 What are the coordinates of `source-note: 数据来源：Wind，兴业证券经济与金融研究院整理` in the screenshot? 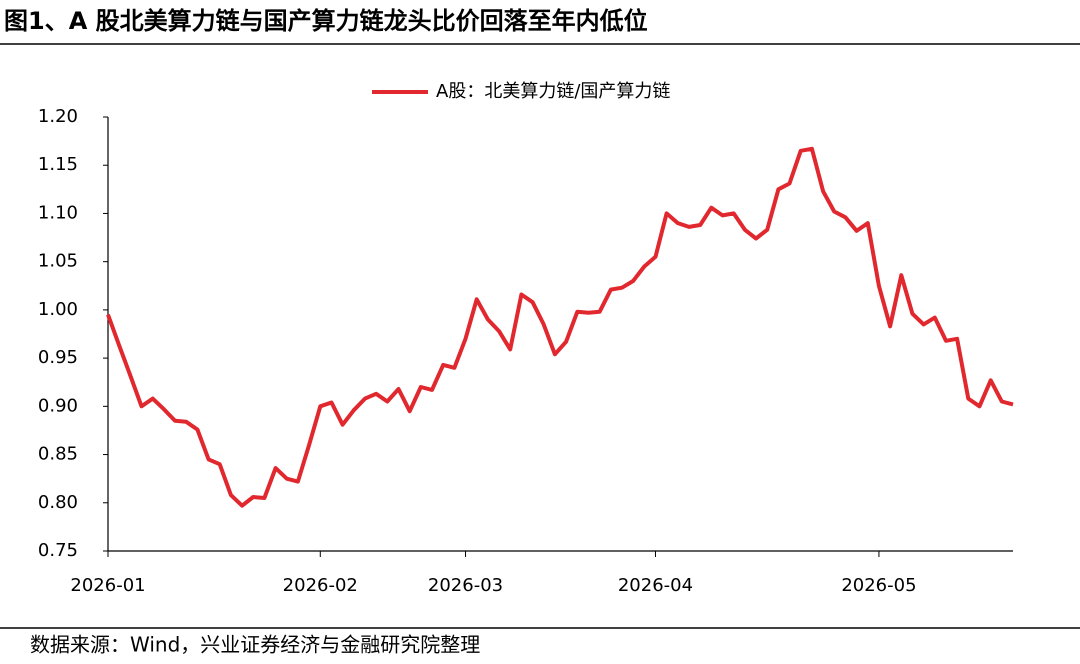 It's located at (255, 645).